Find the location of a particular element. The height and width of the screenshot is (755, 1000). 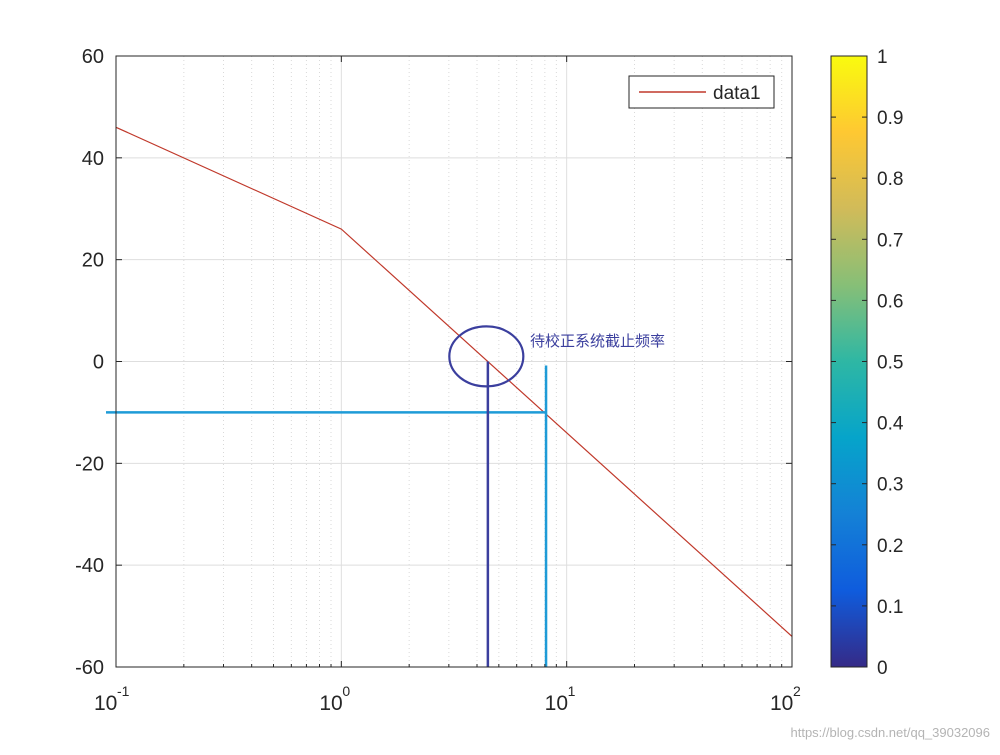

colorbar-tick-label: 0.9 is located at coordinates (890, 118).